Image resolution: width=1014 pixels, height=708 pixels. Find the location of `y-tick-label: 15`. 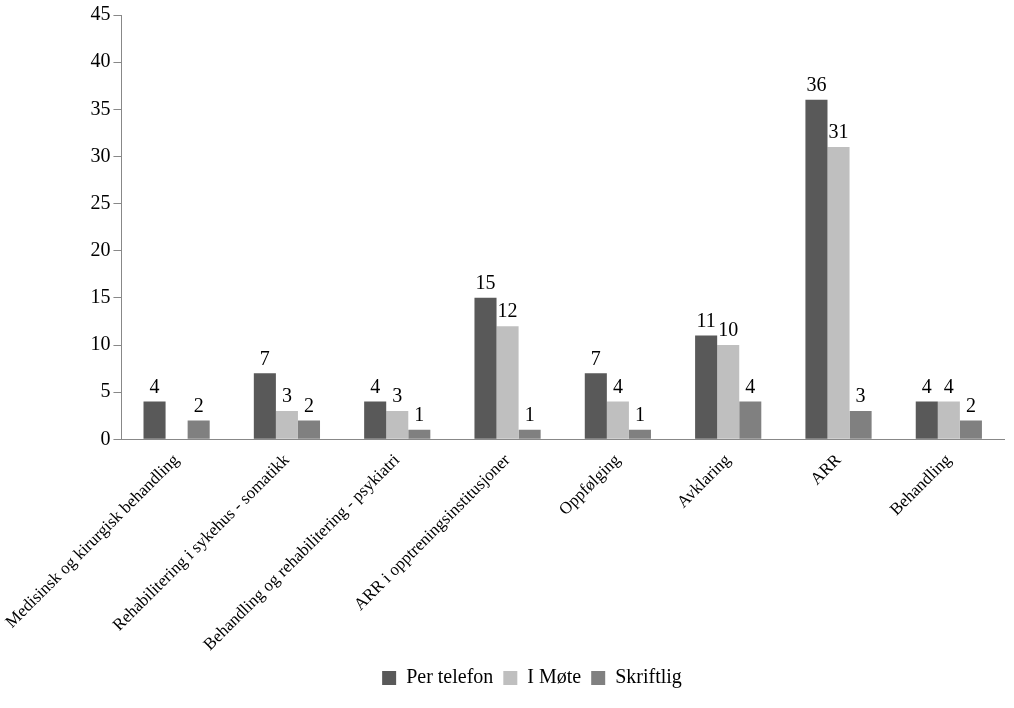

y-tick-label: 15 is located at coordinates (100, 296).